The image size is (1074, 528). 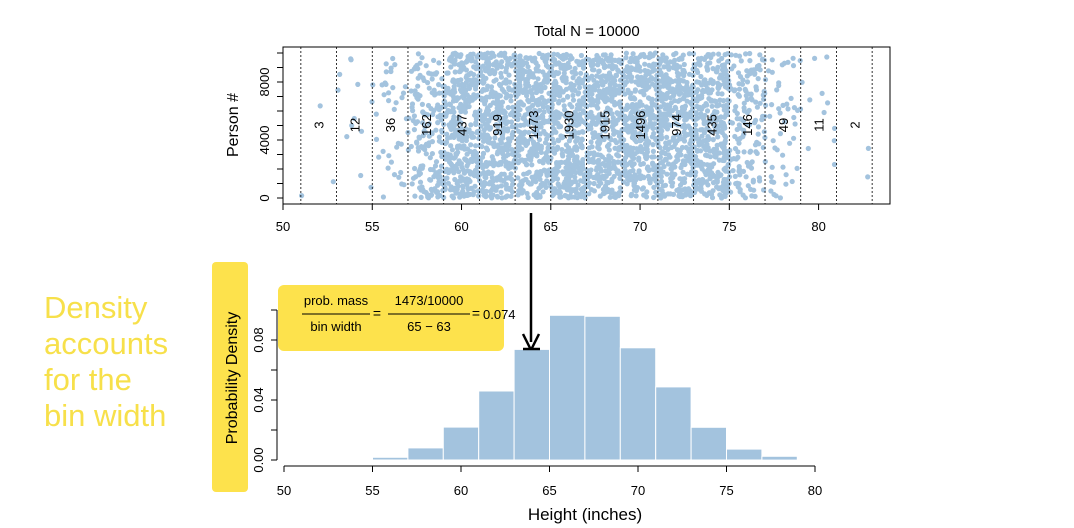 What do you see at coordinates (372, 490) in the screenshot?
I see `histogram-x-tick-label: 55` at bounding box center [372, 490].